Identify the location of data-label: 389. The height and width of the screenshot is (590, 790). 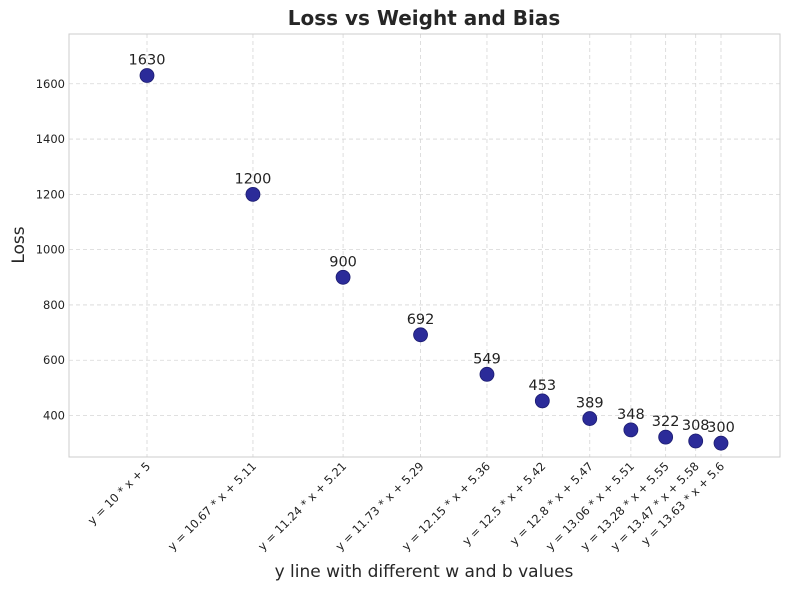
(590, 404).